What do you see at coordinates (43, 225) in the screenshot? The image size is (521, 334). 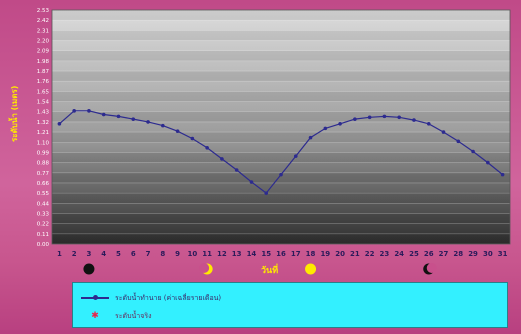 I see `y-tick-label: 0.22` at bounding box center [43, 225].